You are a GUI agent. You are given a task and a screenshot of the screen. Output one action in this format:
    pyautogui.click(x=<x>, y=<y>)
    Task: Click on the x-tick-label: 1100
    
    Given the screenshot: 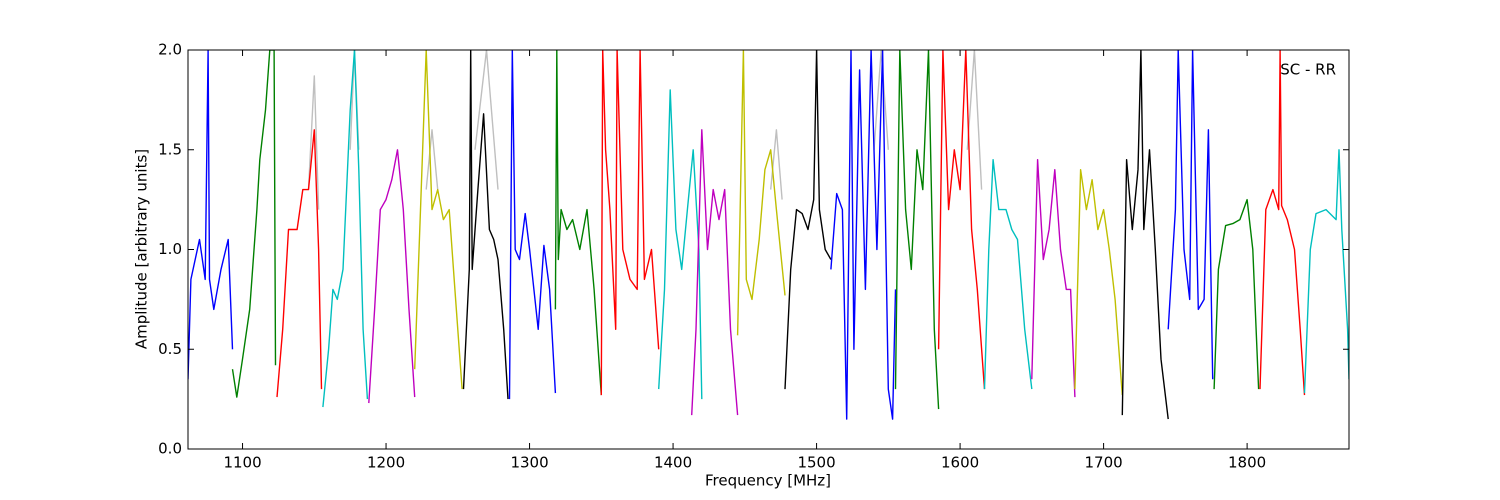 What is the action you would take?
    pyautogui.click(x=242, y=463)
    